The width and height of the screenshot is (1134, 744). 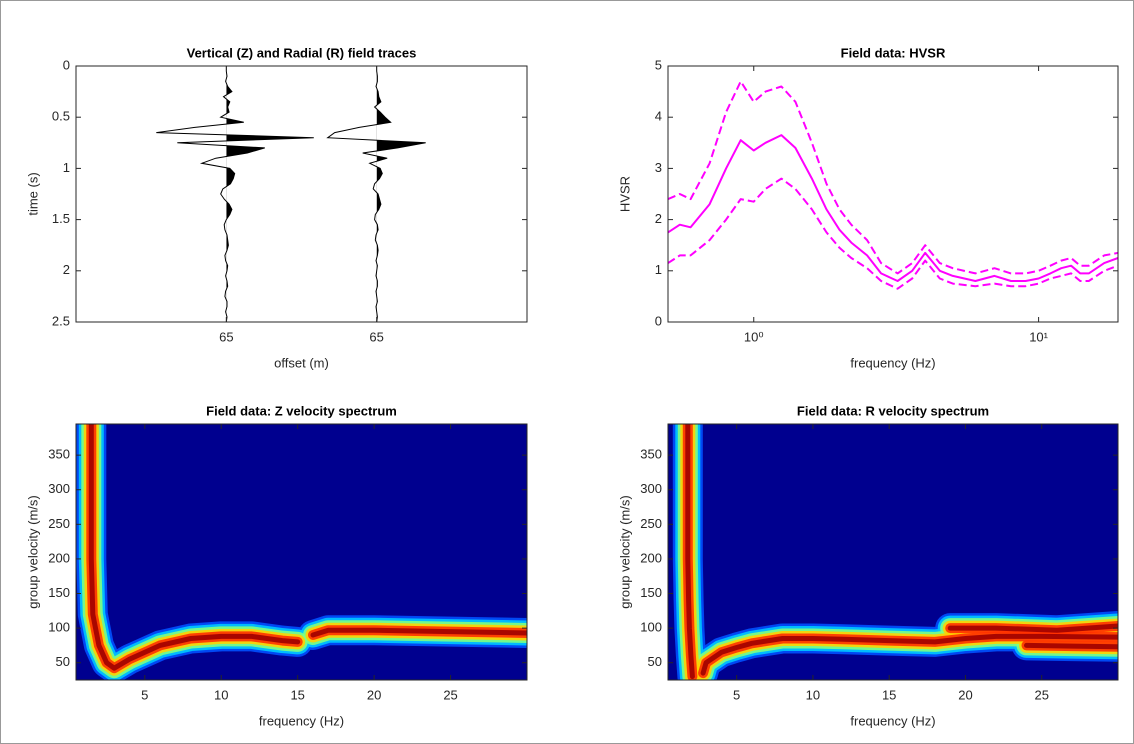 I want to click on y-tick-label: 1.5, so click(x=61, y=218).